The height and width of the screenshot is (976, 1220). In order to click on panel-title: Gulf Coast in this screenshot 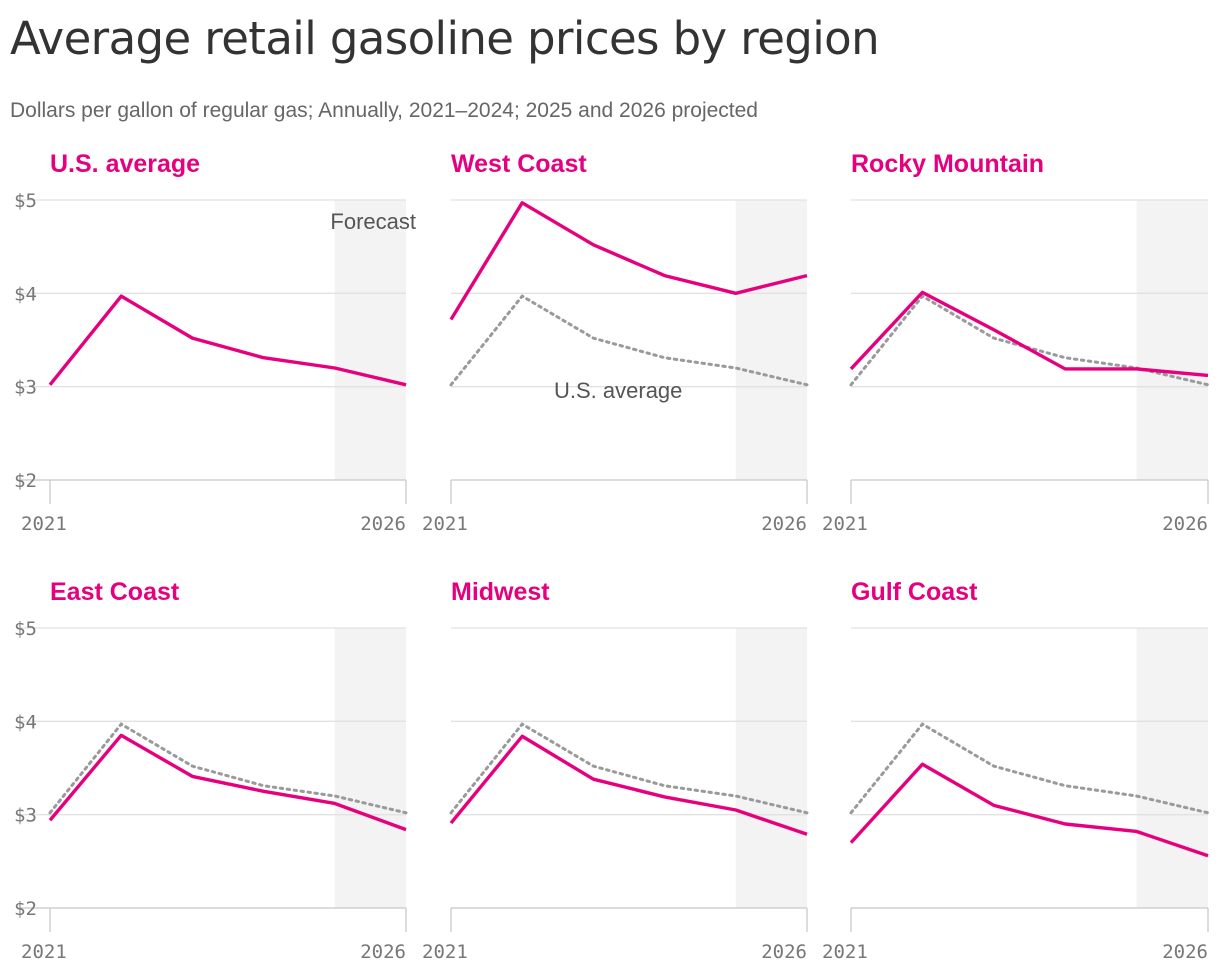, I will do `click(914, 592)`.